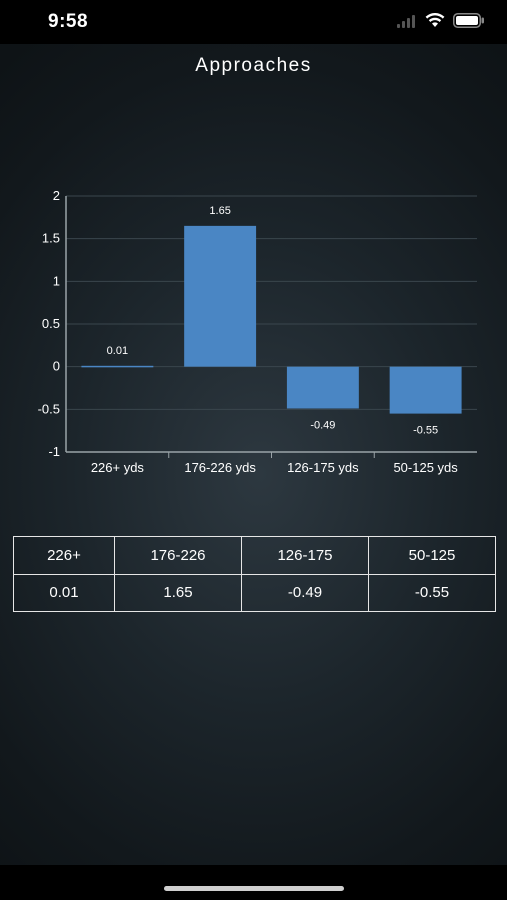 This screenshot has width=507, height=900. Describe the element at coordinates (56, 366) in the screenshot. I see `y-tick-label: 0` at that location.